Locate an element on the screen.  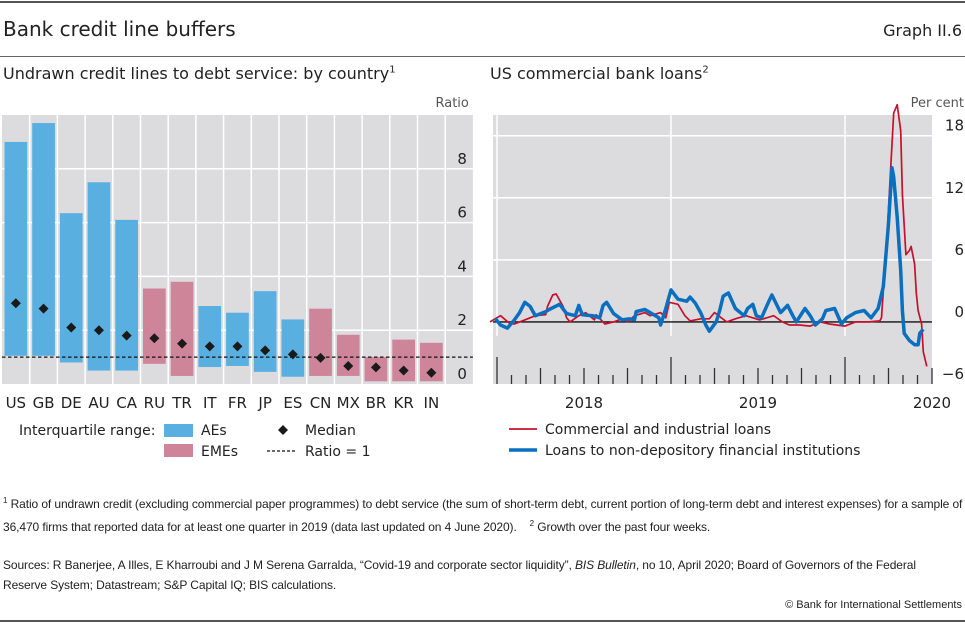
category-label: CN is located at coordinates (321, 403).